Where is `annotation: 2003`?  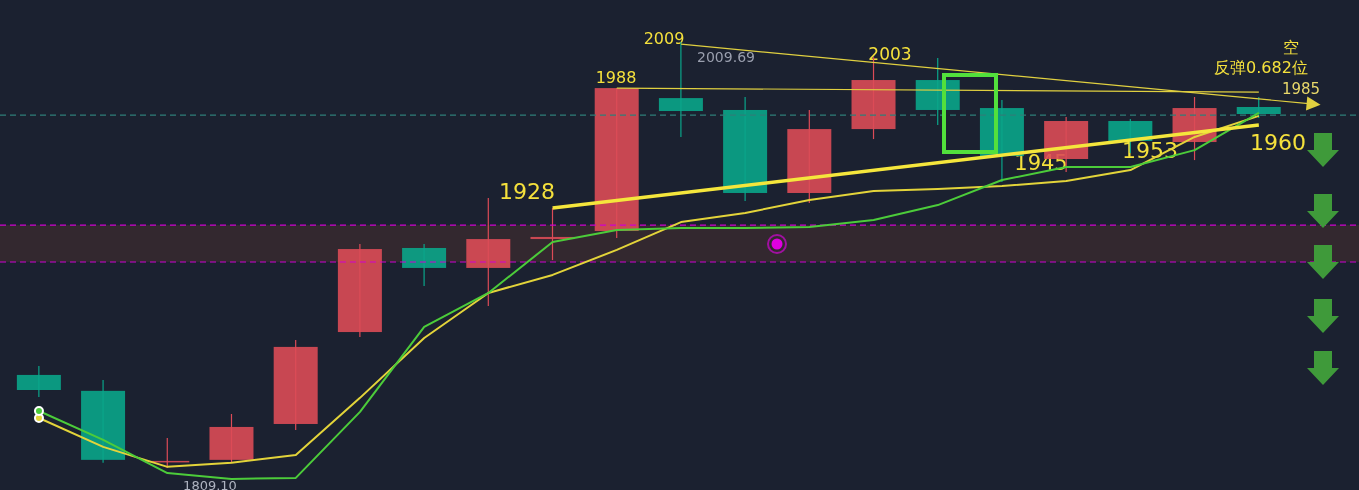
annotation: 2003 is located at coordinates (890, 54).